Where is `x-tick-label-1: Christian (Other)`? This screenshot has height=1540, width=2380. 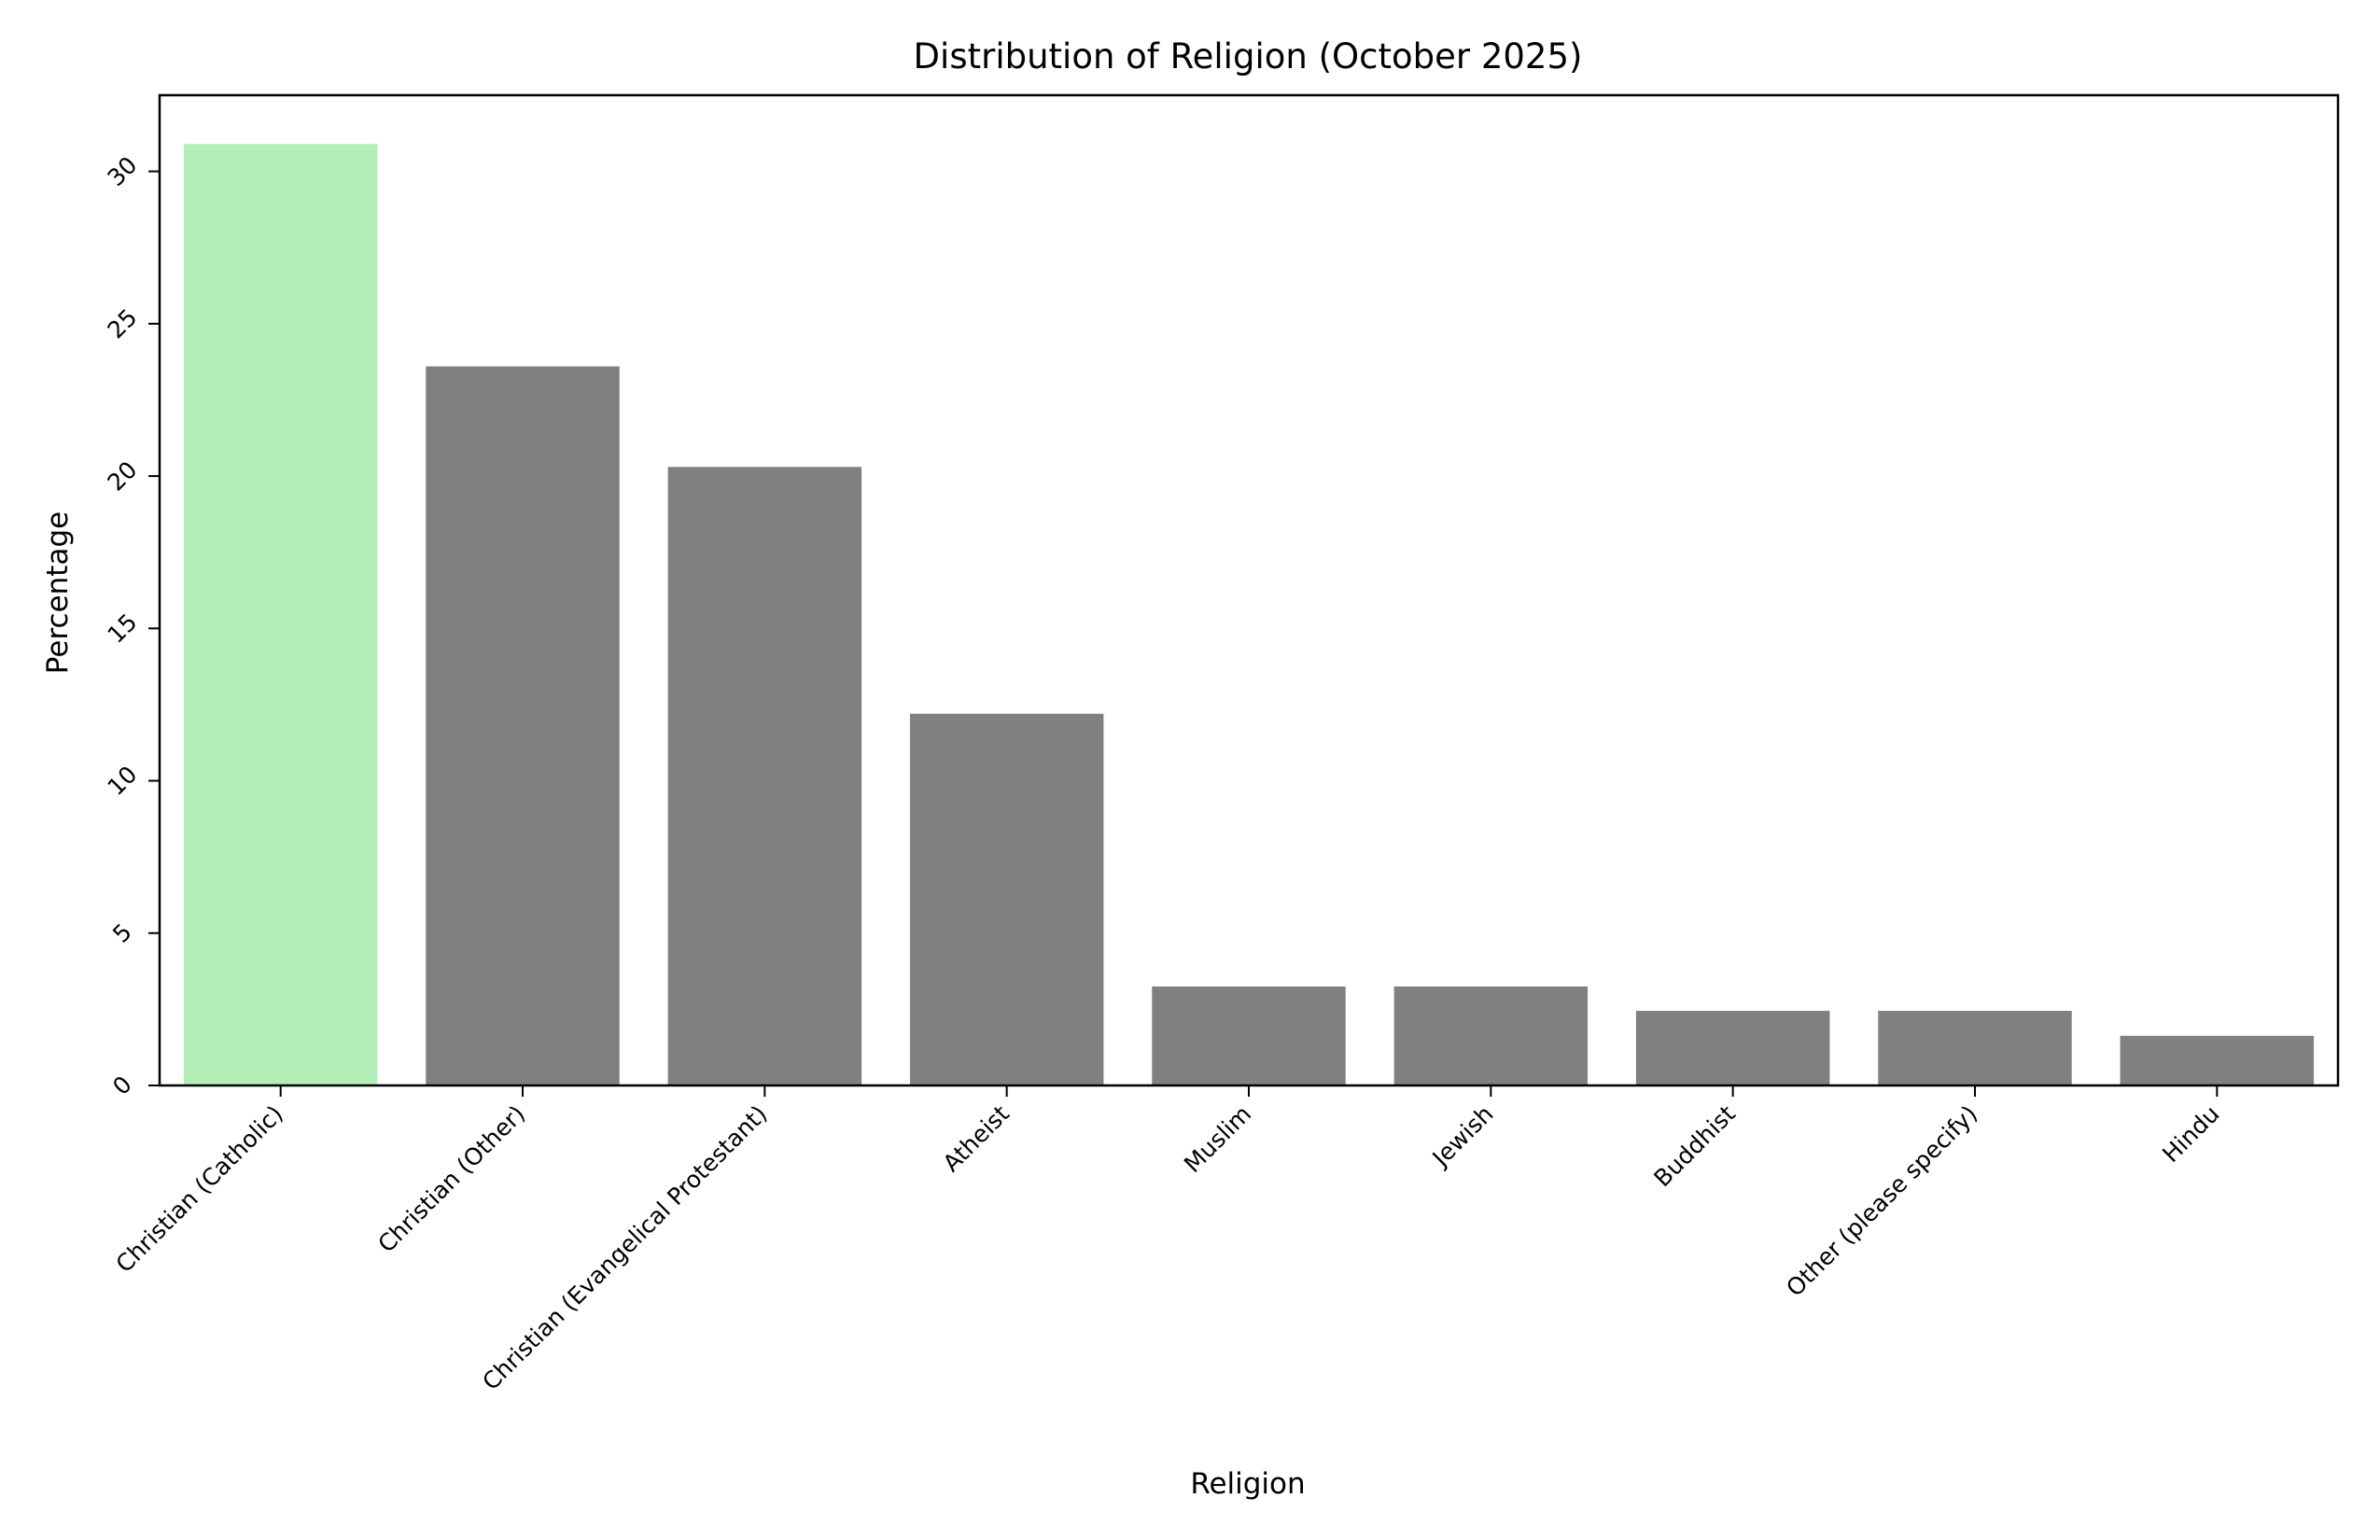 x-tick-label-1: Christian (Other) is located at coordinates (451, 1179).